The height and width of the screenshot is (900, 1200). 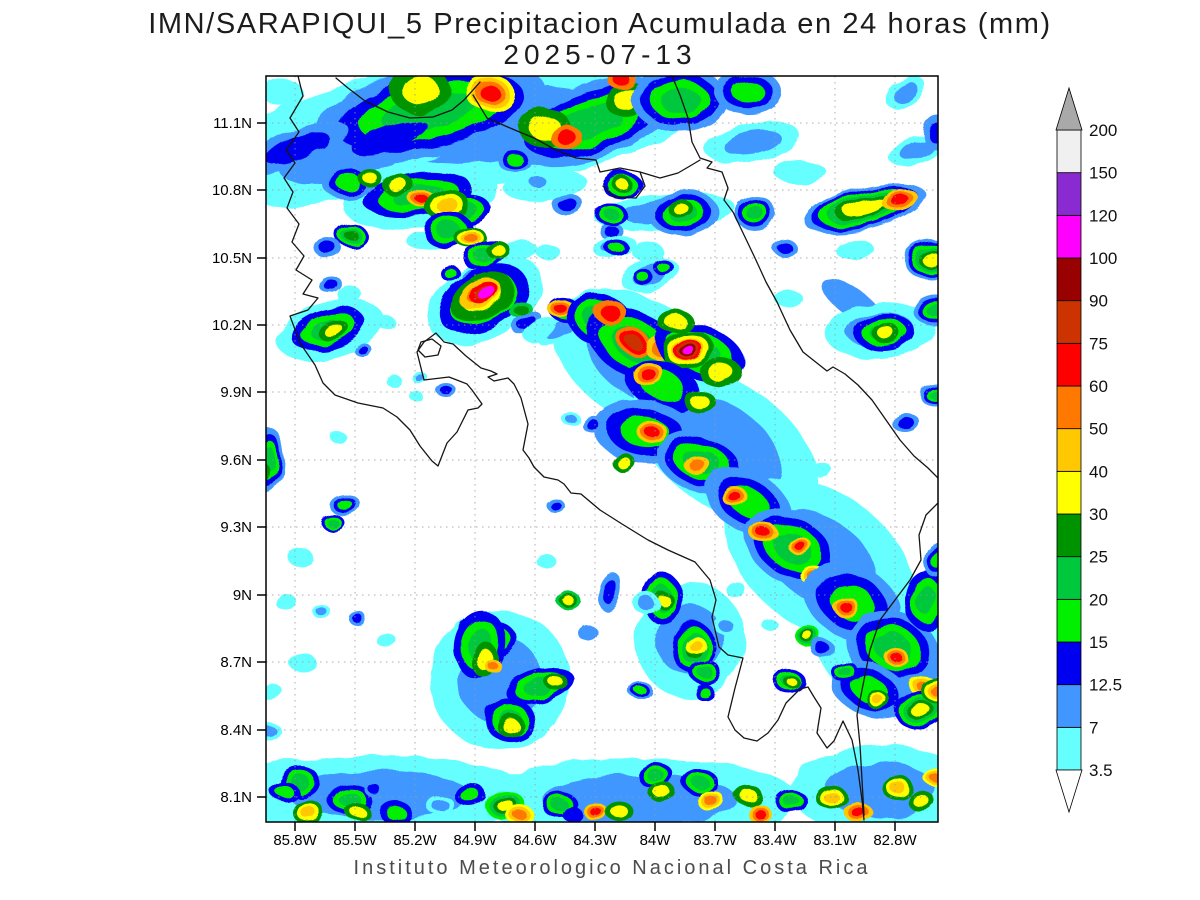 I want to click on lat-tick-label: 9.3N, so click(x=236, y=527).